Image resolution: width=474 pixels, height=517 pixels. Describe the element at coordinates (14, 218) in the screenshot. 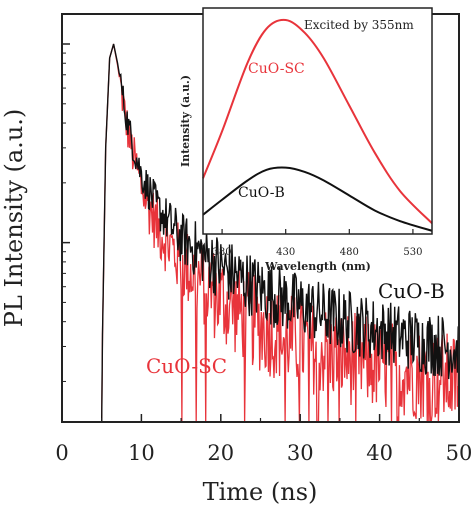

I see `main-y-axis-label: PL Intensity (a.u.)` at that location.